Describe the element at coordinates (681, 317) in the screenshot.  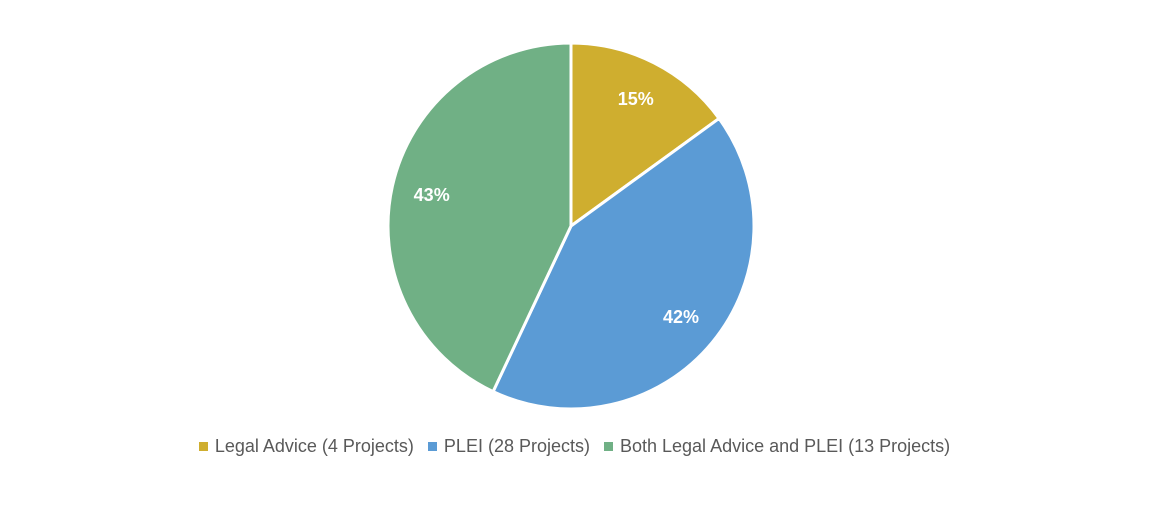
I see `pie-data-label-1: 42%` at that location.